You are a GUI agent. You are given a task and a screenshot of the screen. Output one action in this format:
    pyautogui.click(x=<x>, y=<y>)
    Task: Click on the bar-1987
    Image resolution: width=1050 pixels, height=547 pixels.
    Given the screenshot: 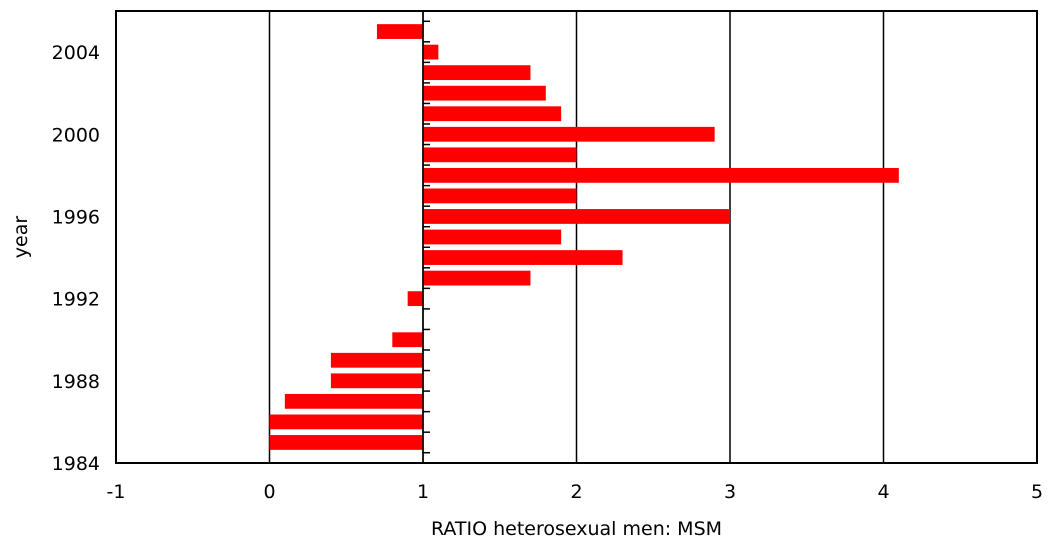 What is the action you would take?
    pyautogui.click(x=353, y=401)
    